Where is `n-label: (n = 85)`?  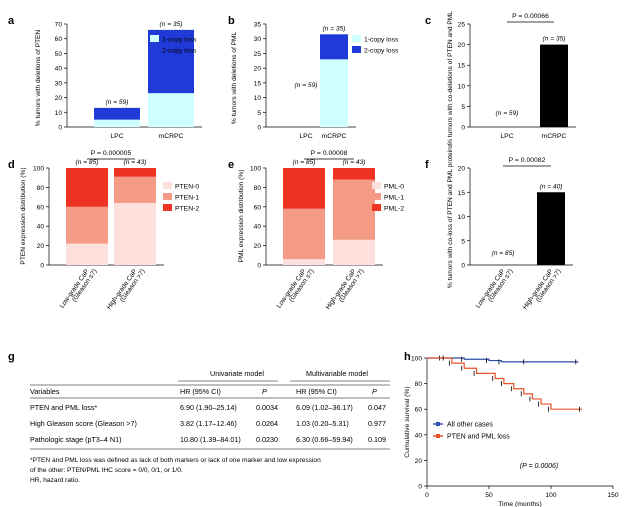 n-label: (n = 85) is located at coordinates (304, 162).